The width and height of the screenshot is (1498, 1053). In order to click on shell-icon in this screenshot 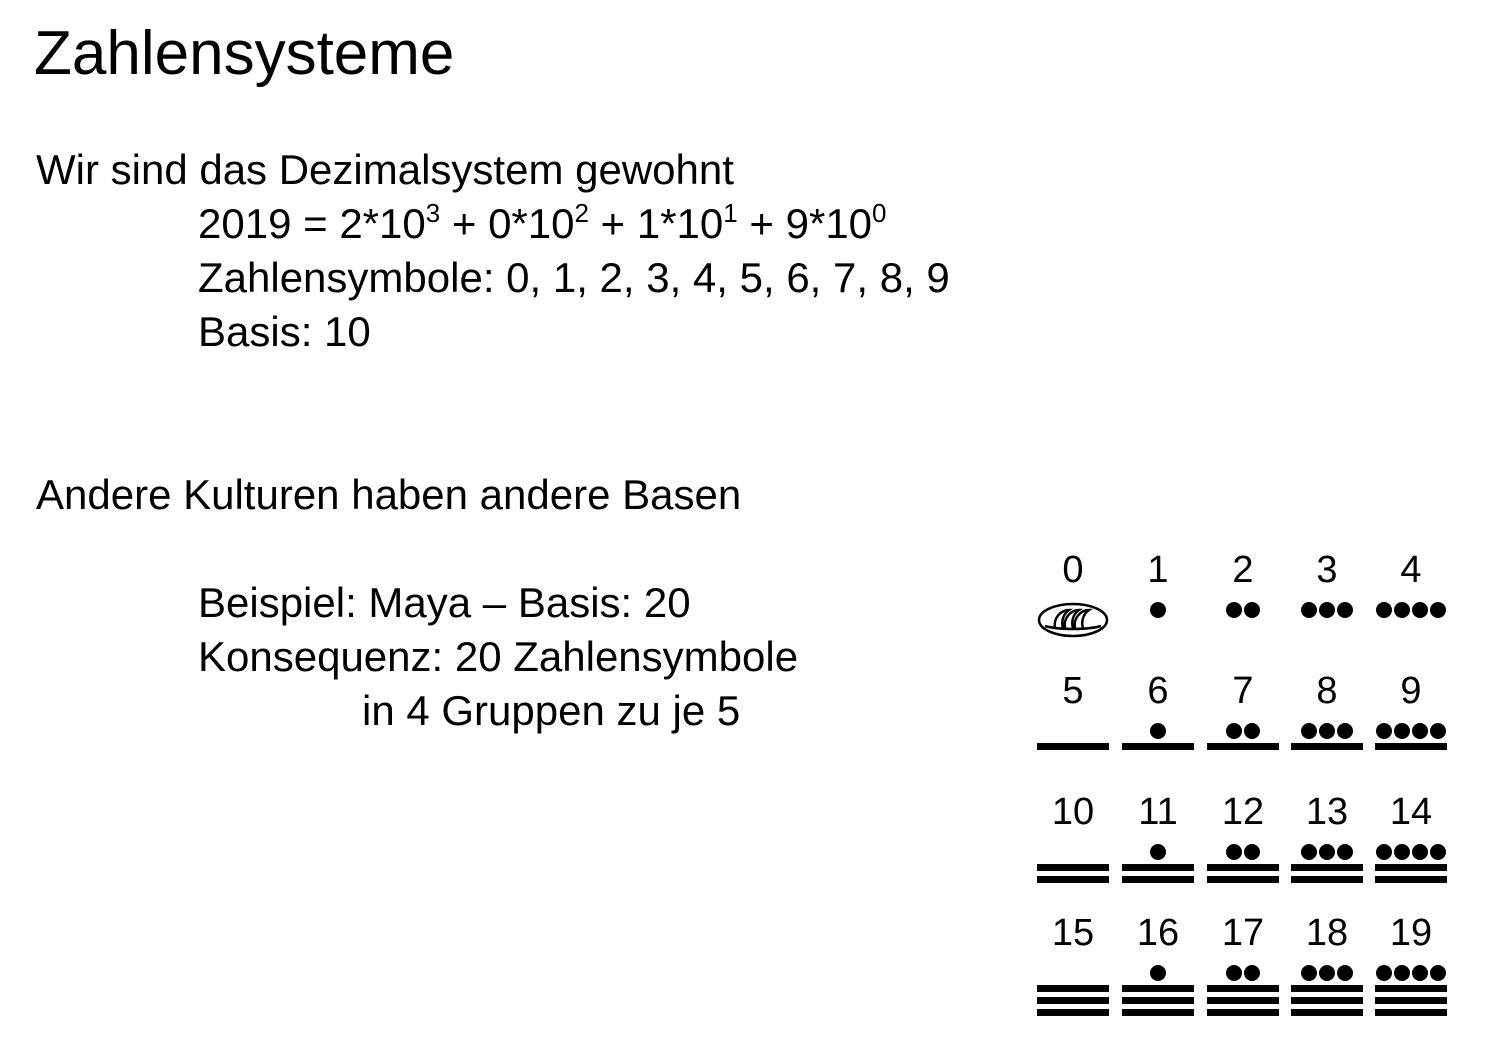, I will do `click(1073, 620)`.